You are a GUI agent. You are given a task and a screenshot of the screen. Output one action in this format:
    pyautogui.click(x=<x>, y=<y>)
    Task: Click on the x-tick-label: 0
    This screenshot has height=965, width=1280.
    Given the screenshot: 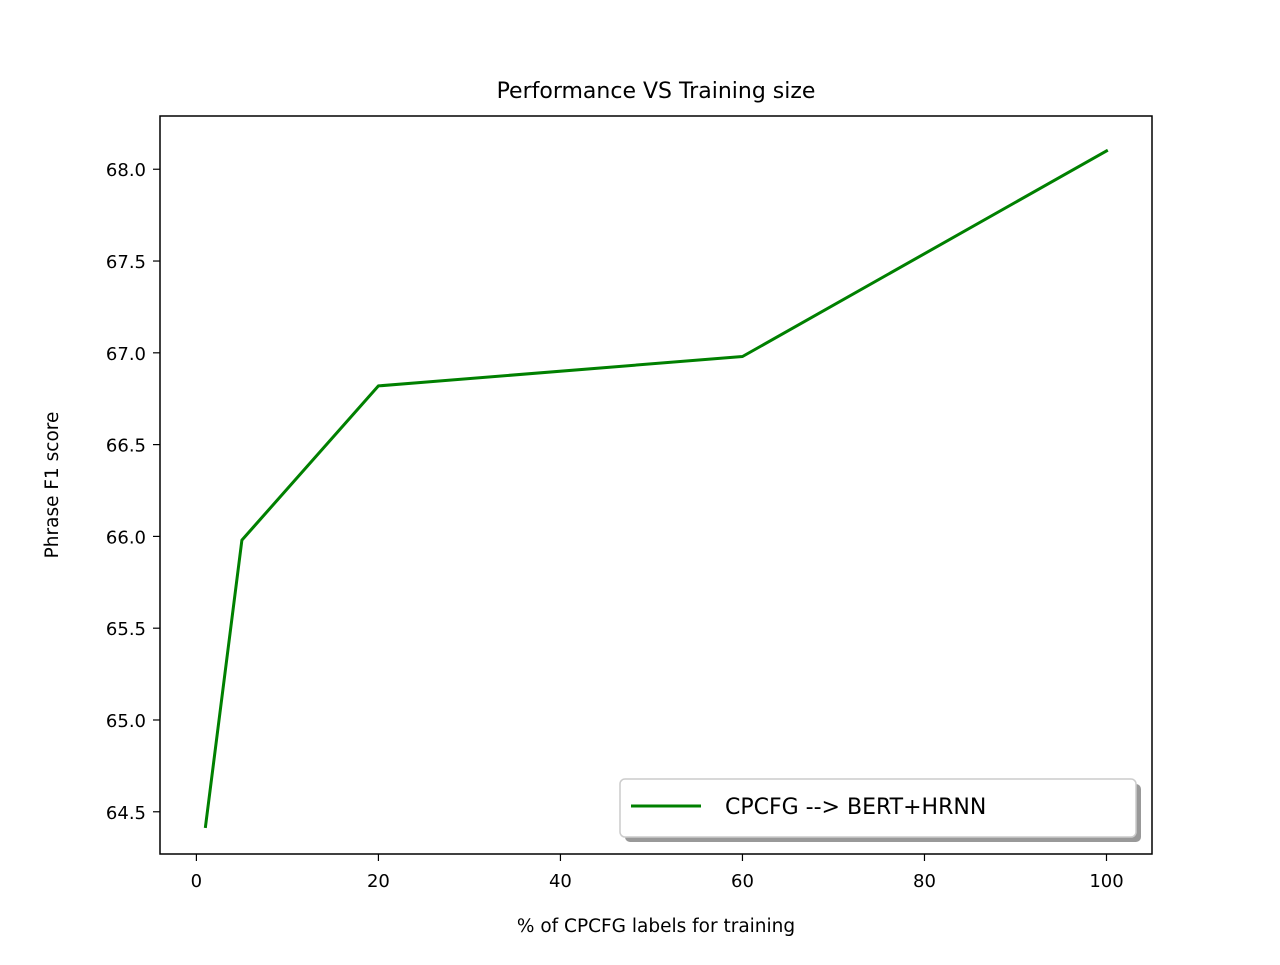 What is the action you would take?
    pyautogui.click(x=196, y=881)
    